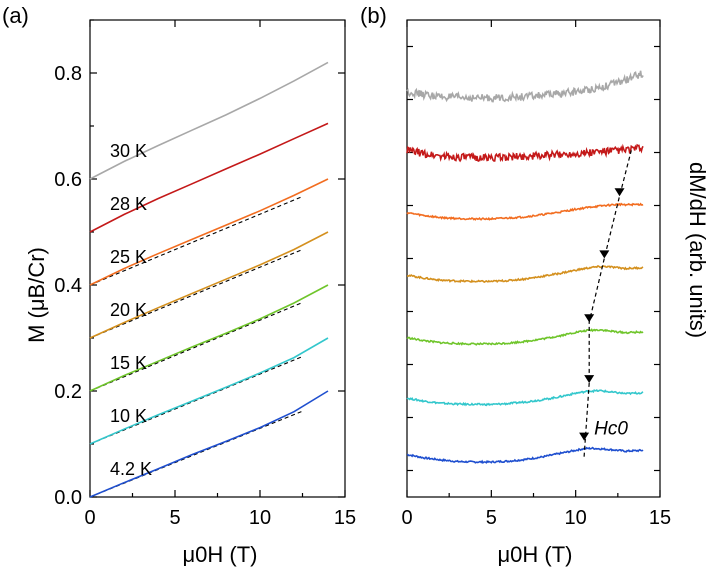 The image size is (706, 570). I want to click on panel-a-temperature-labels: 4.2 K 10 K 15 K 20 K 25 K 28 K 30 K, so click(131, 310).